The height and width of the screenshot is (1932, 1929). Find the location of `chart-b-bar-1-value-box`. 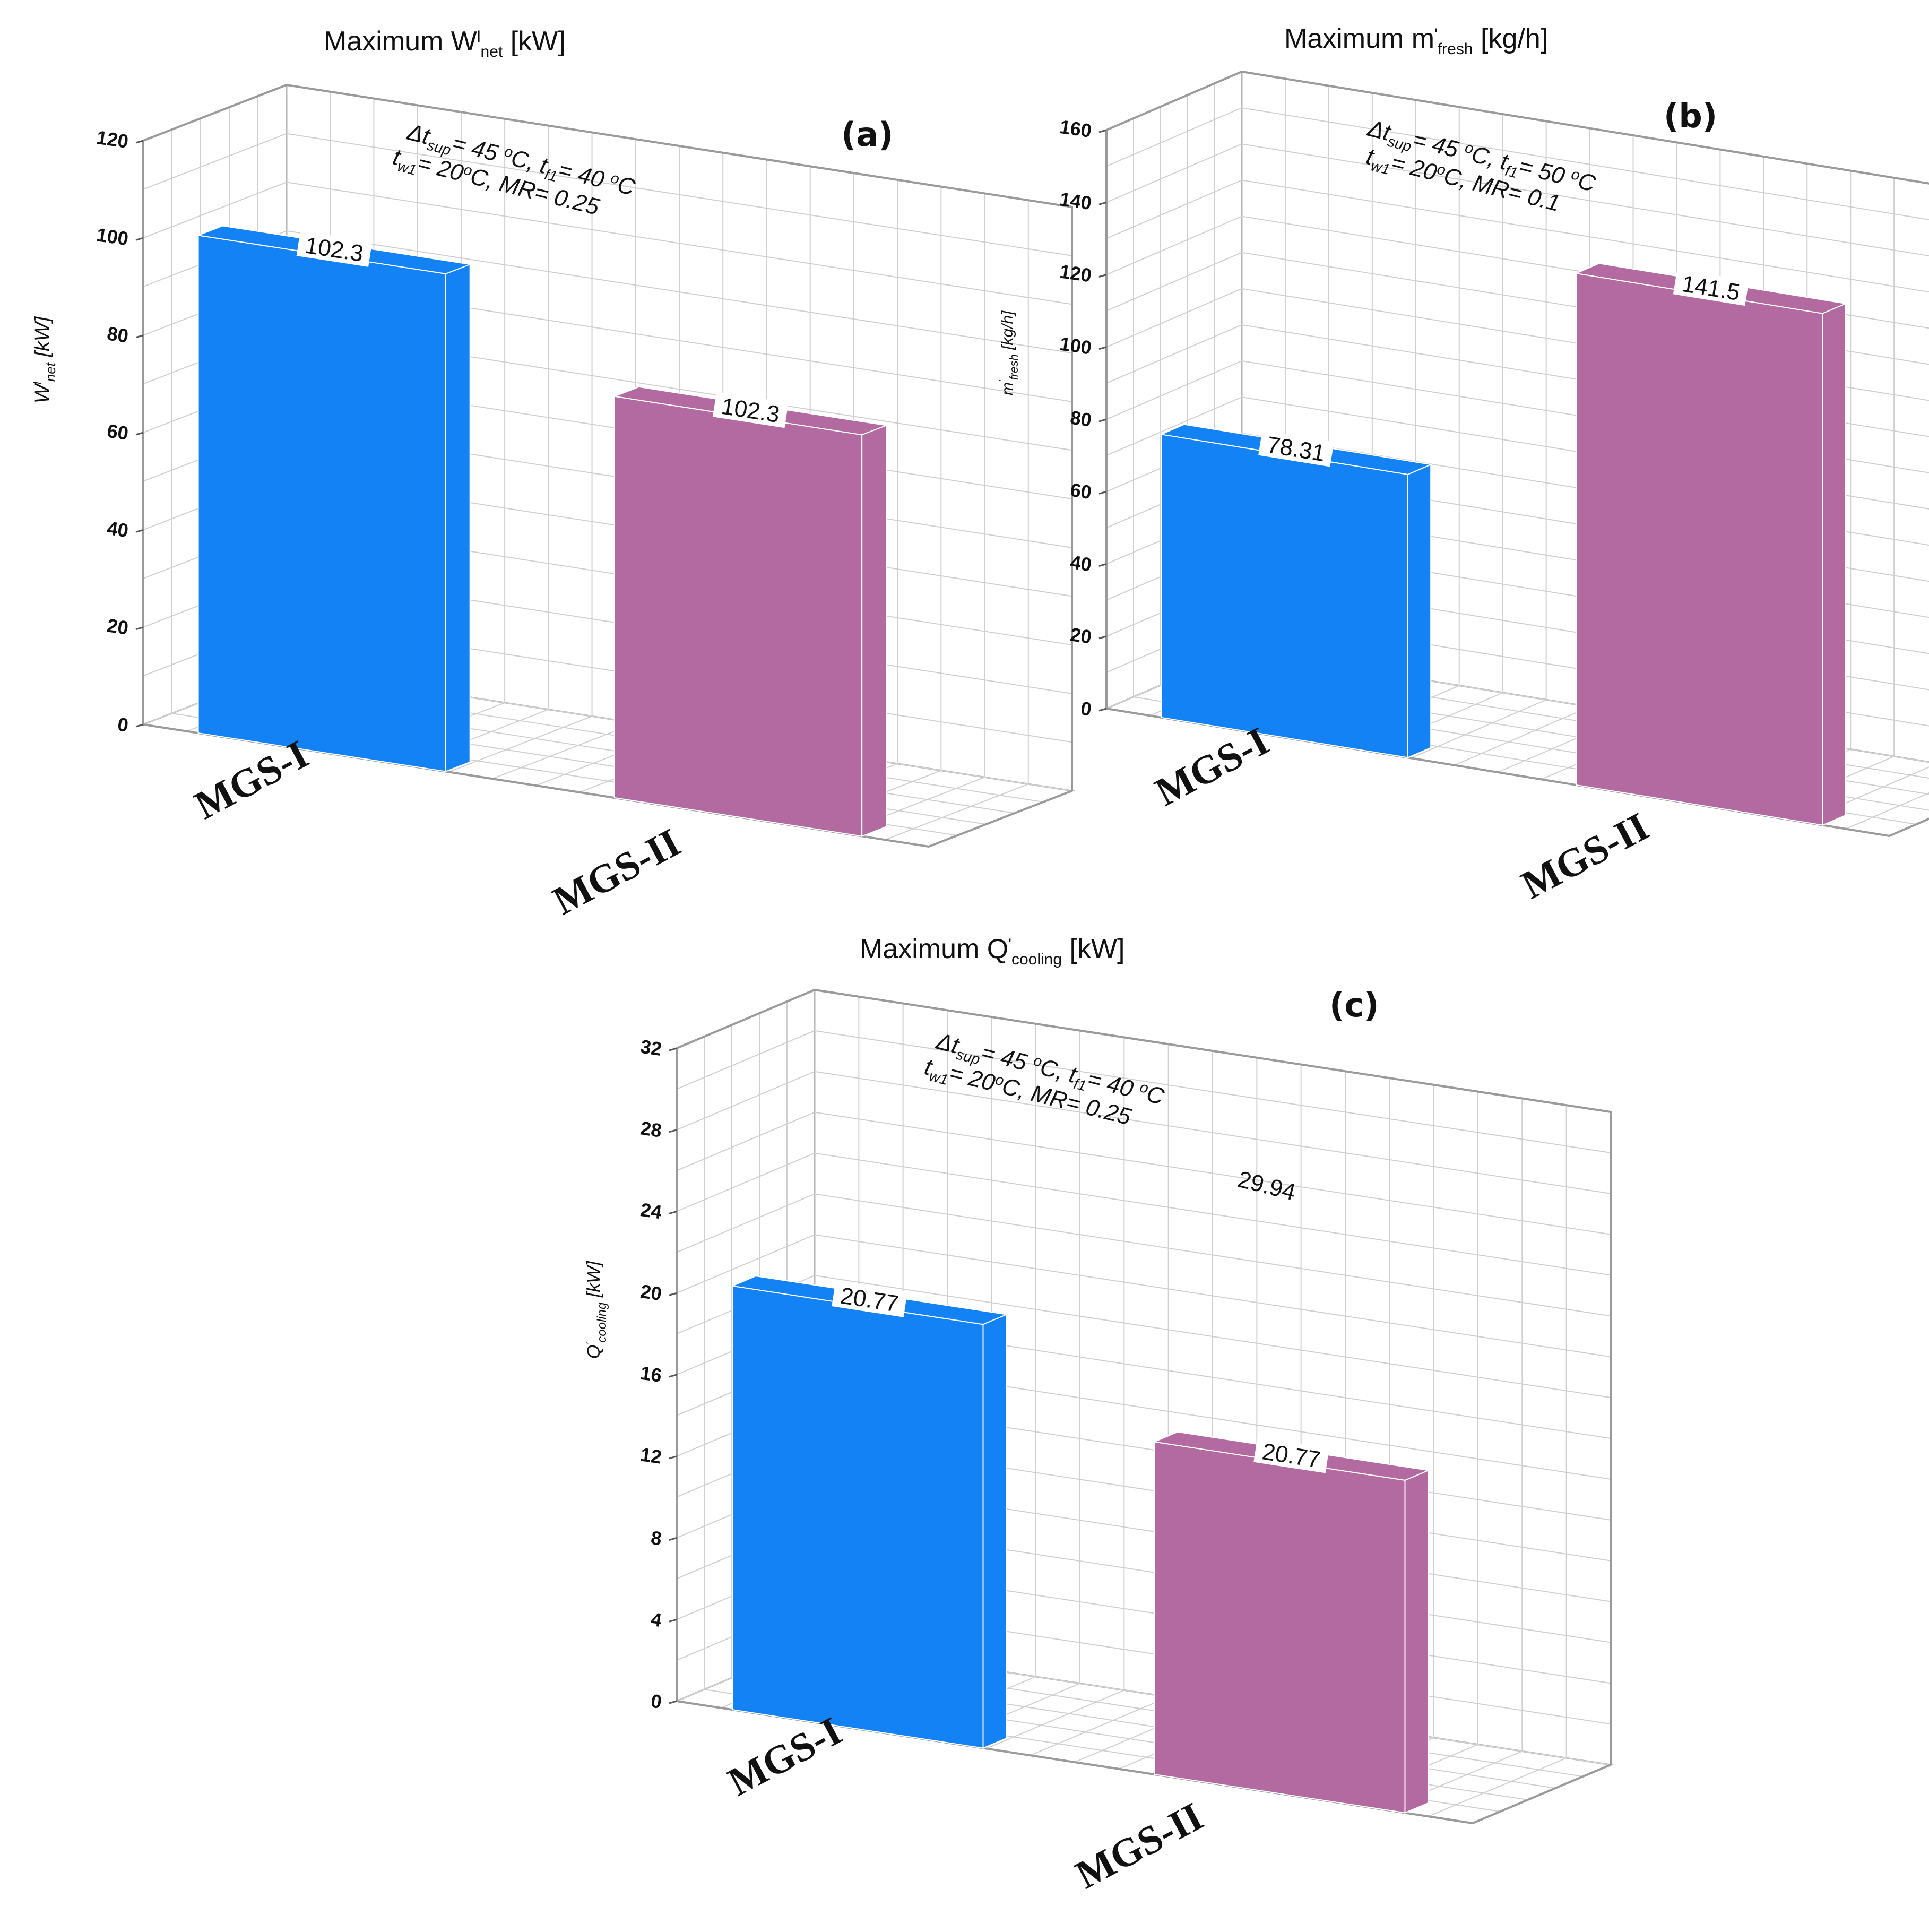

chart-b-bar-1-value-box is located at coordinates (1296, 448).